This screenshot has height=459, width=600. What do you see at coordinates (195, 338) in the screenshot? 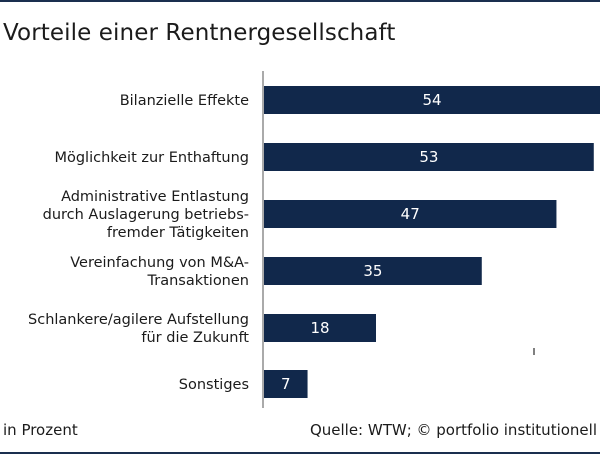
I see `category-label-5-line-2: für die Zukunft` at bounding box center [195, 338].